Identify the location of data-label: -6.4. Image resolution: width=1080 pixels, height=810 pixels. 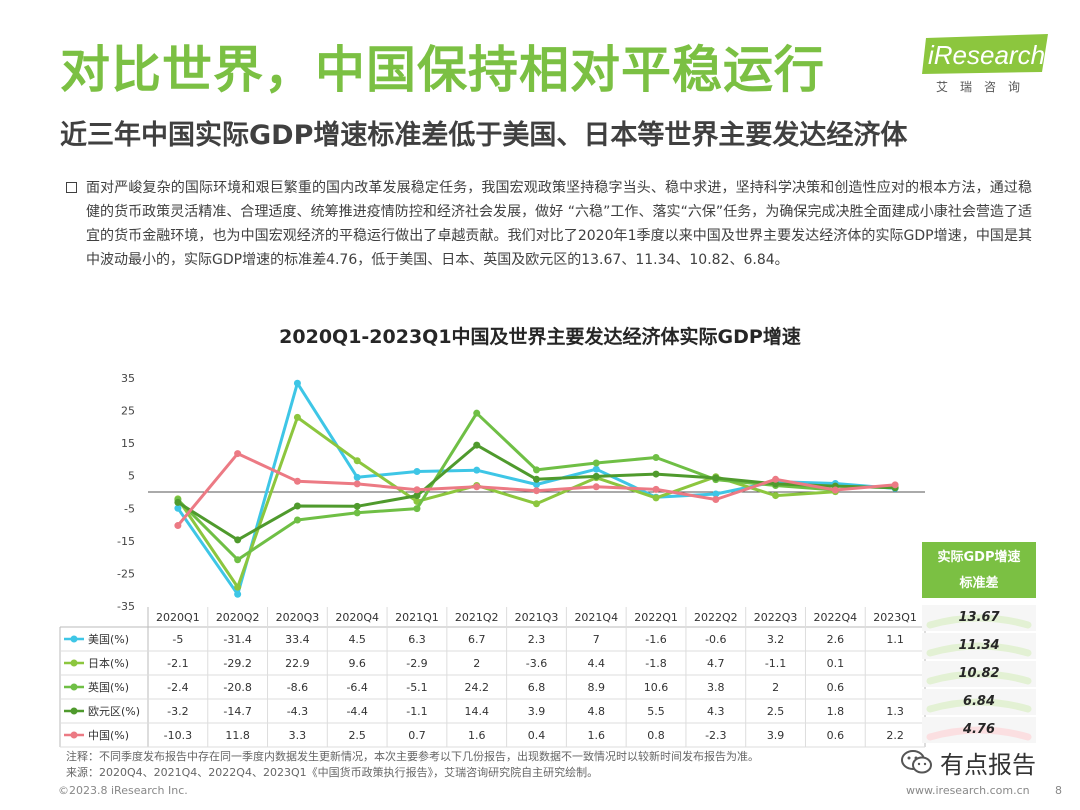
(356, 687).